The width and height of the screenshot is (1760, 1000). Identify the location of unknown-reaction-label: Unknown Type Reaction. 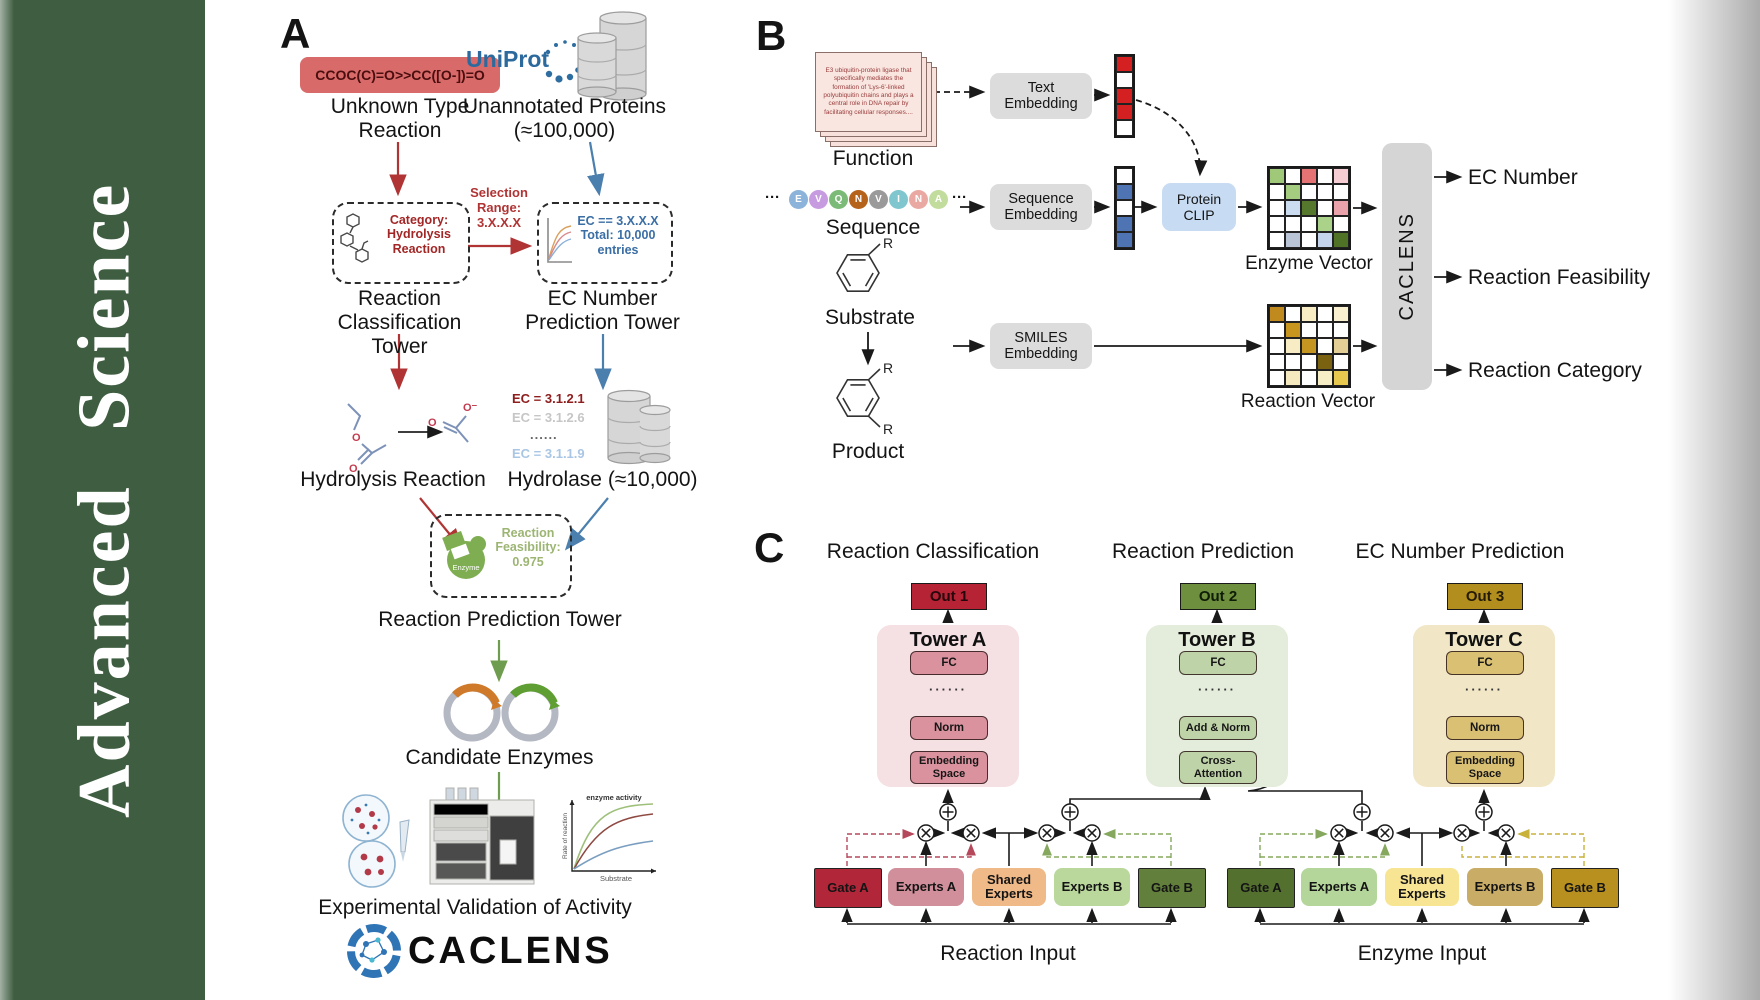
(400, 119).